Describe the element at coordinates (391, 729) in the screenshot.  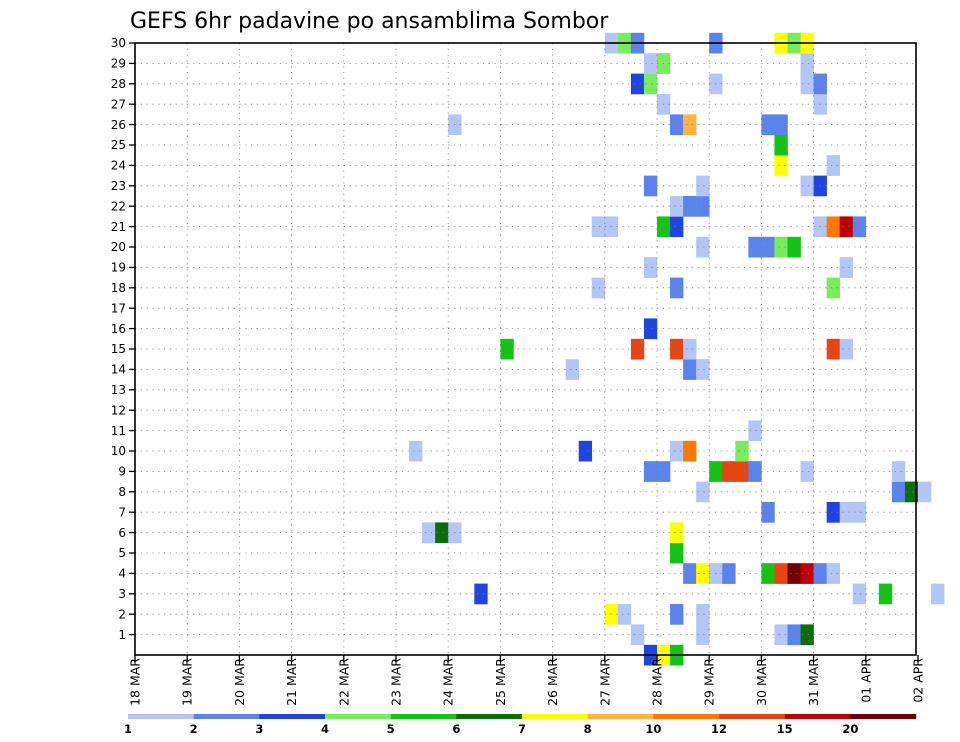
I see `colorbar-tick-label: 5` at that location.